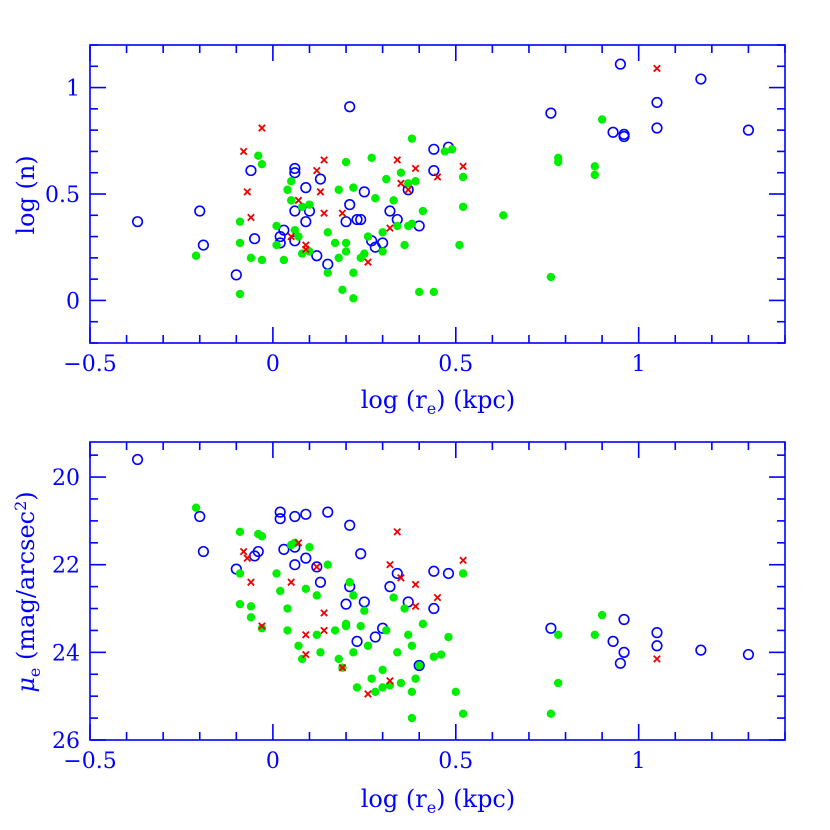  Describe the element at coordinates (73, 301) in the screenshot. I see `top-y-tick-label: 0` at that location.